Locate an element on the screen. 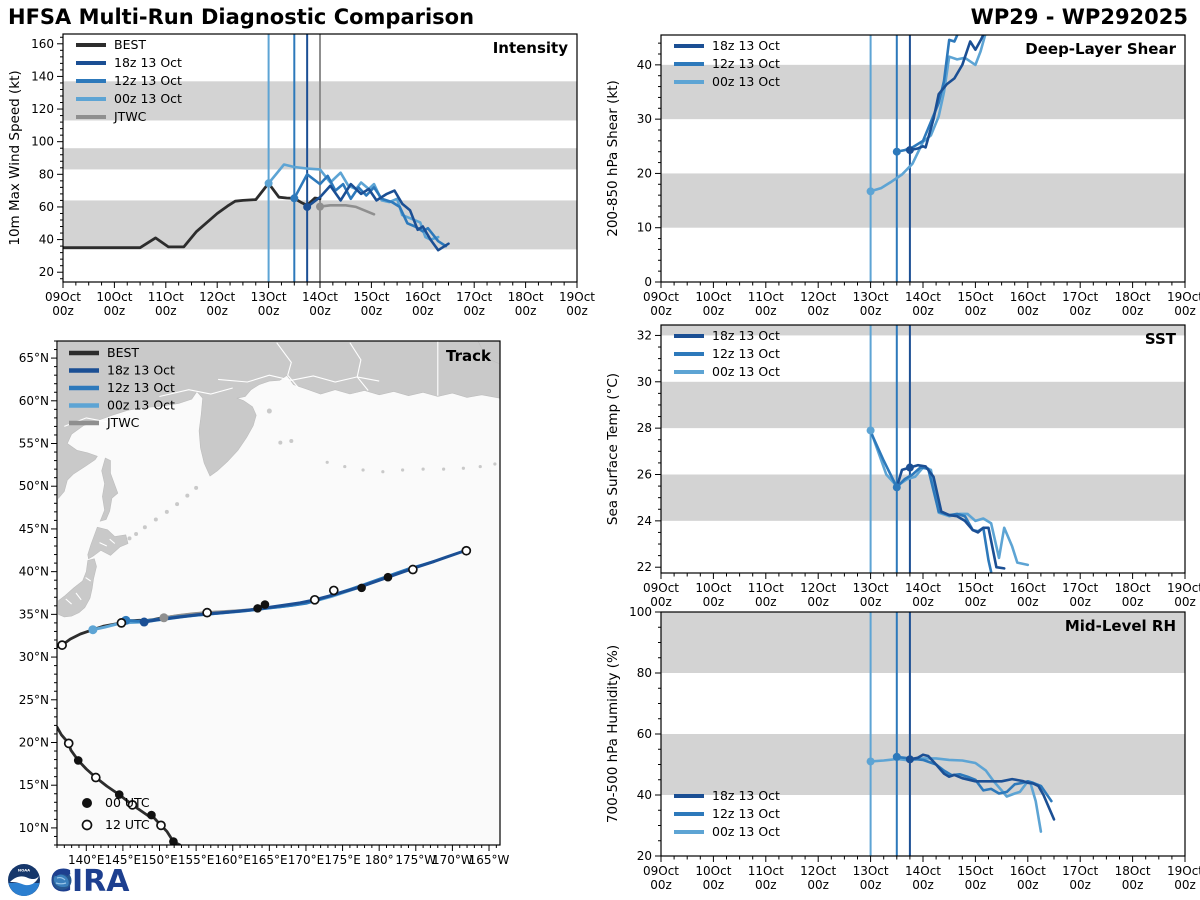 Image resolution: width=1200 pixels, height=900 pixels. svg-text: SST is located at coordinates (1161, 339).